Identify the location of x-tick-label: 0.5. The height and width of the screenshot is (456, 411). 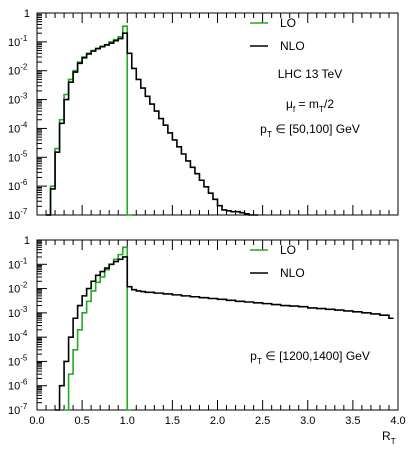
(81, 421).